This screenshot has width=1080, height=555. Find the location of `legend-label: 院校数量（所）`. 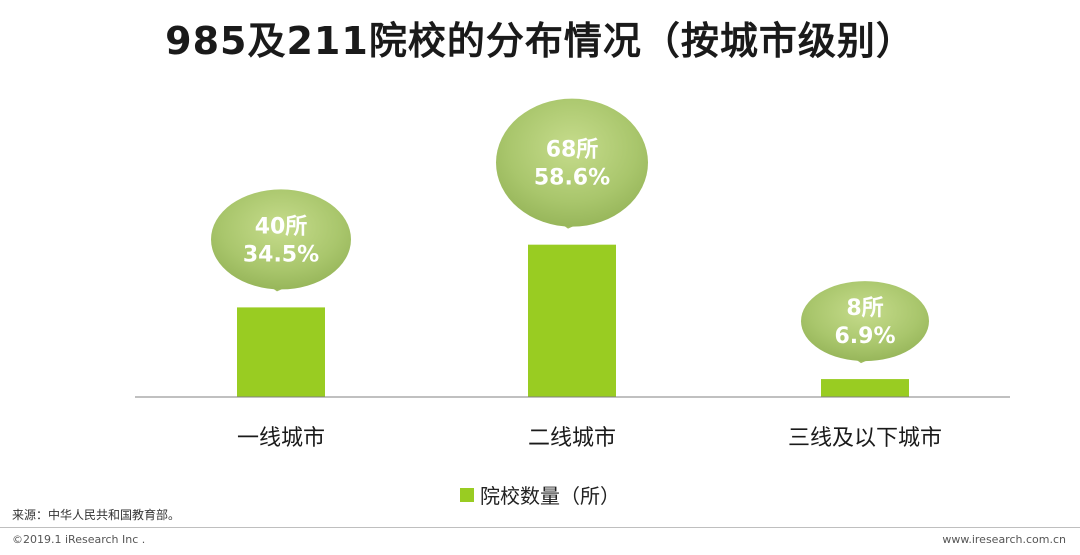

legend-label: 院校数量（所） is located at coordinates (550, 496).